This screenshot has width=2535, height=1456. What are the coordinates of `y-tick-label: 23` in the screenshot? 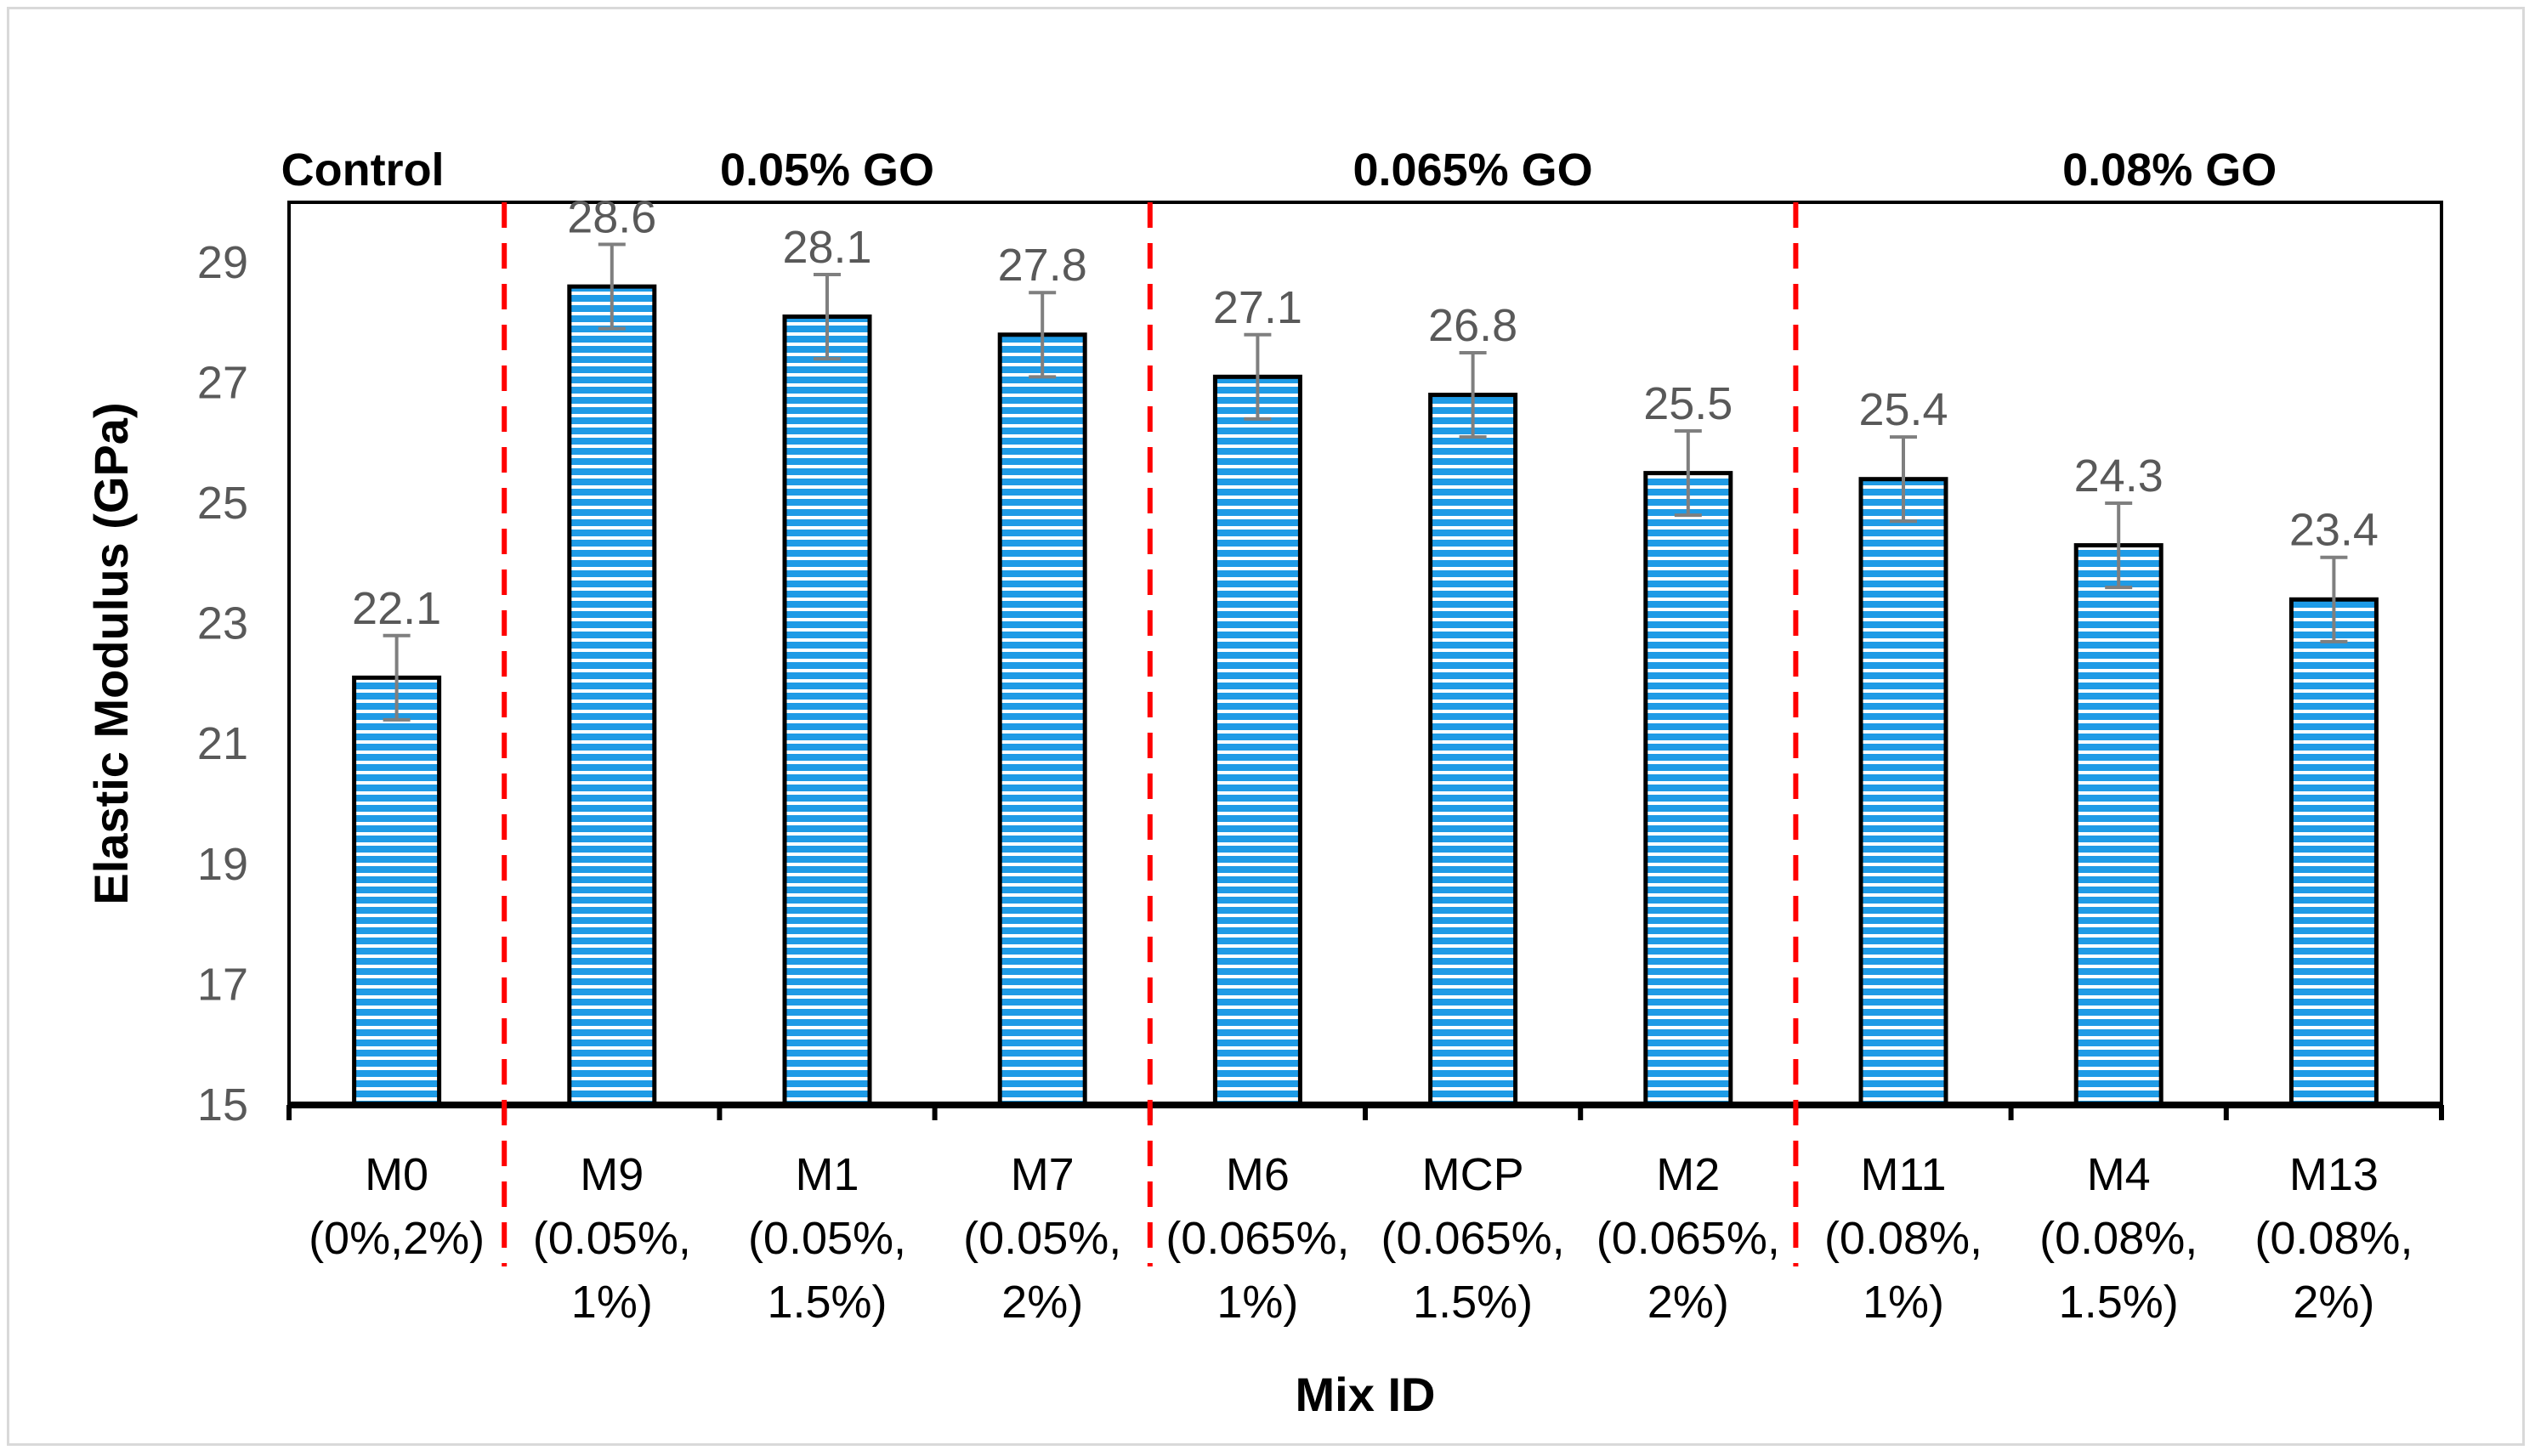 It's located at (223, 623).